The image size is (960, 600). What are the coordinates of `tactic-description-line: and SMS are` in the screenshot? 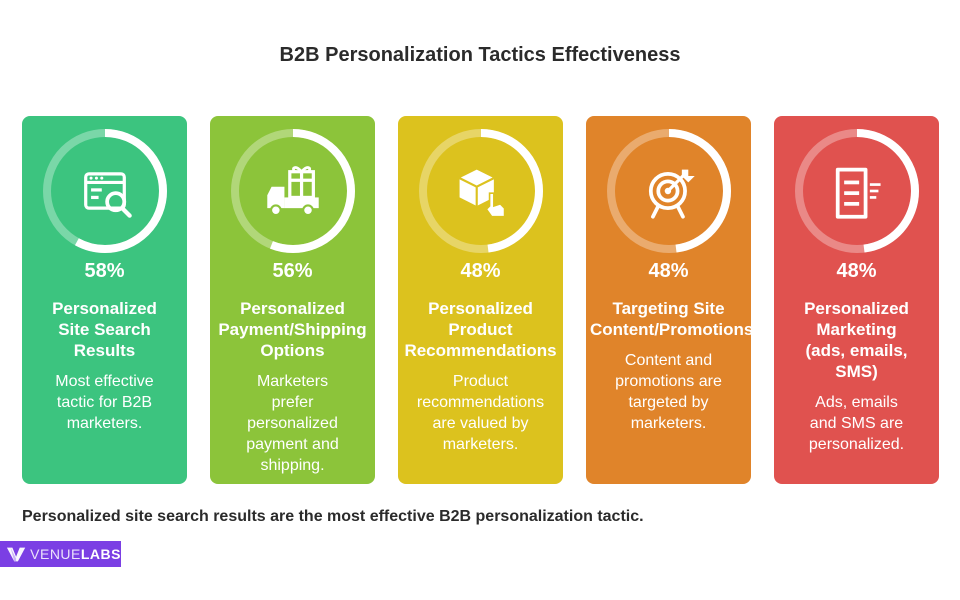 It's located at (856, 423).